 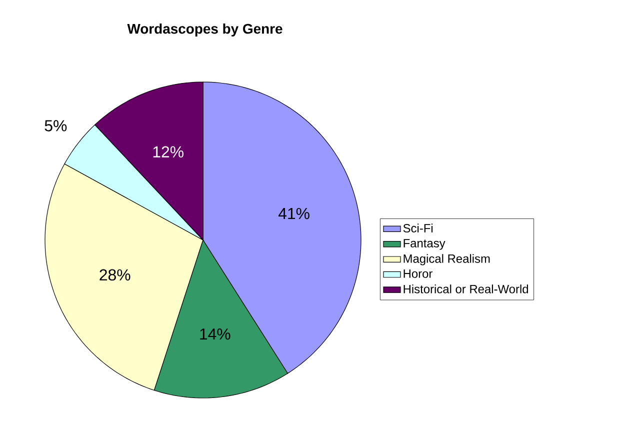 What do you see at coordinates (447, 260) in the screenshot?
I see `legend-label: Magical Realism` at bounding box center [447, 260].